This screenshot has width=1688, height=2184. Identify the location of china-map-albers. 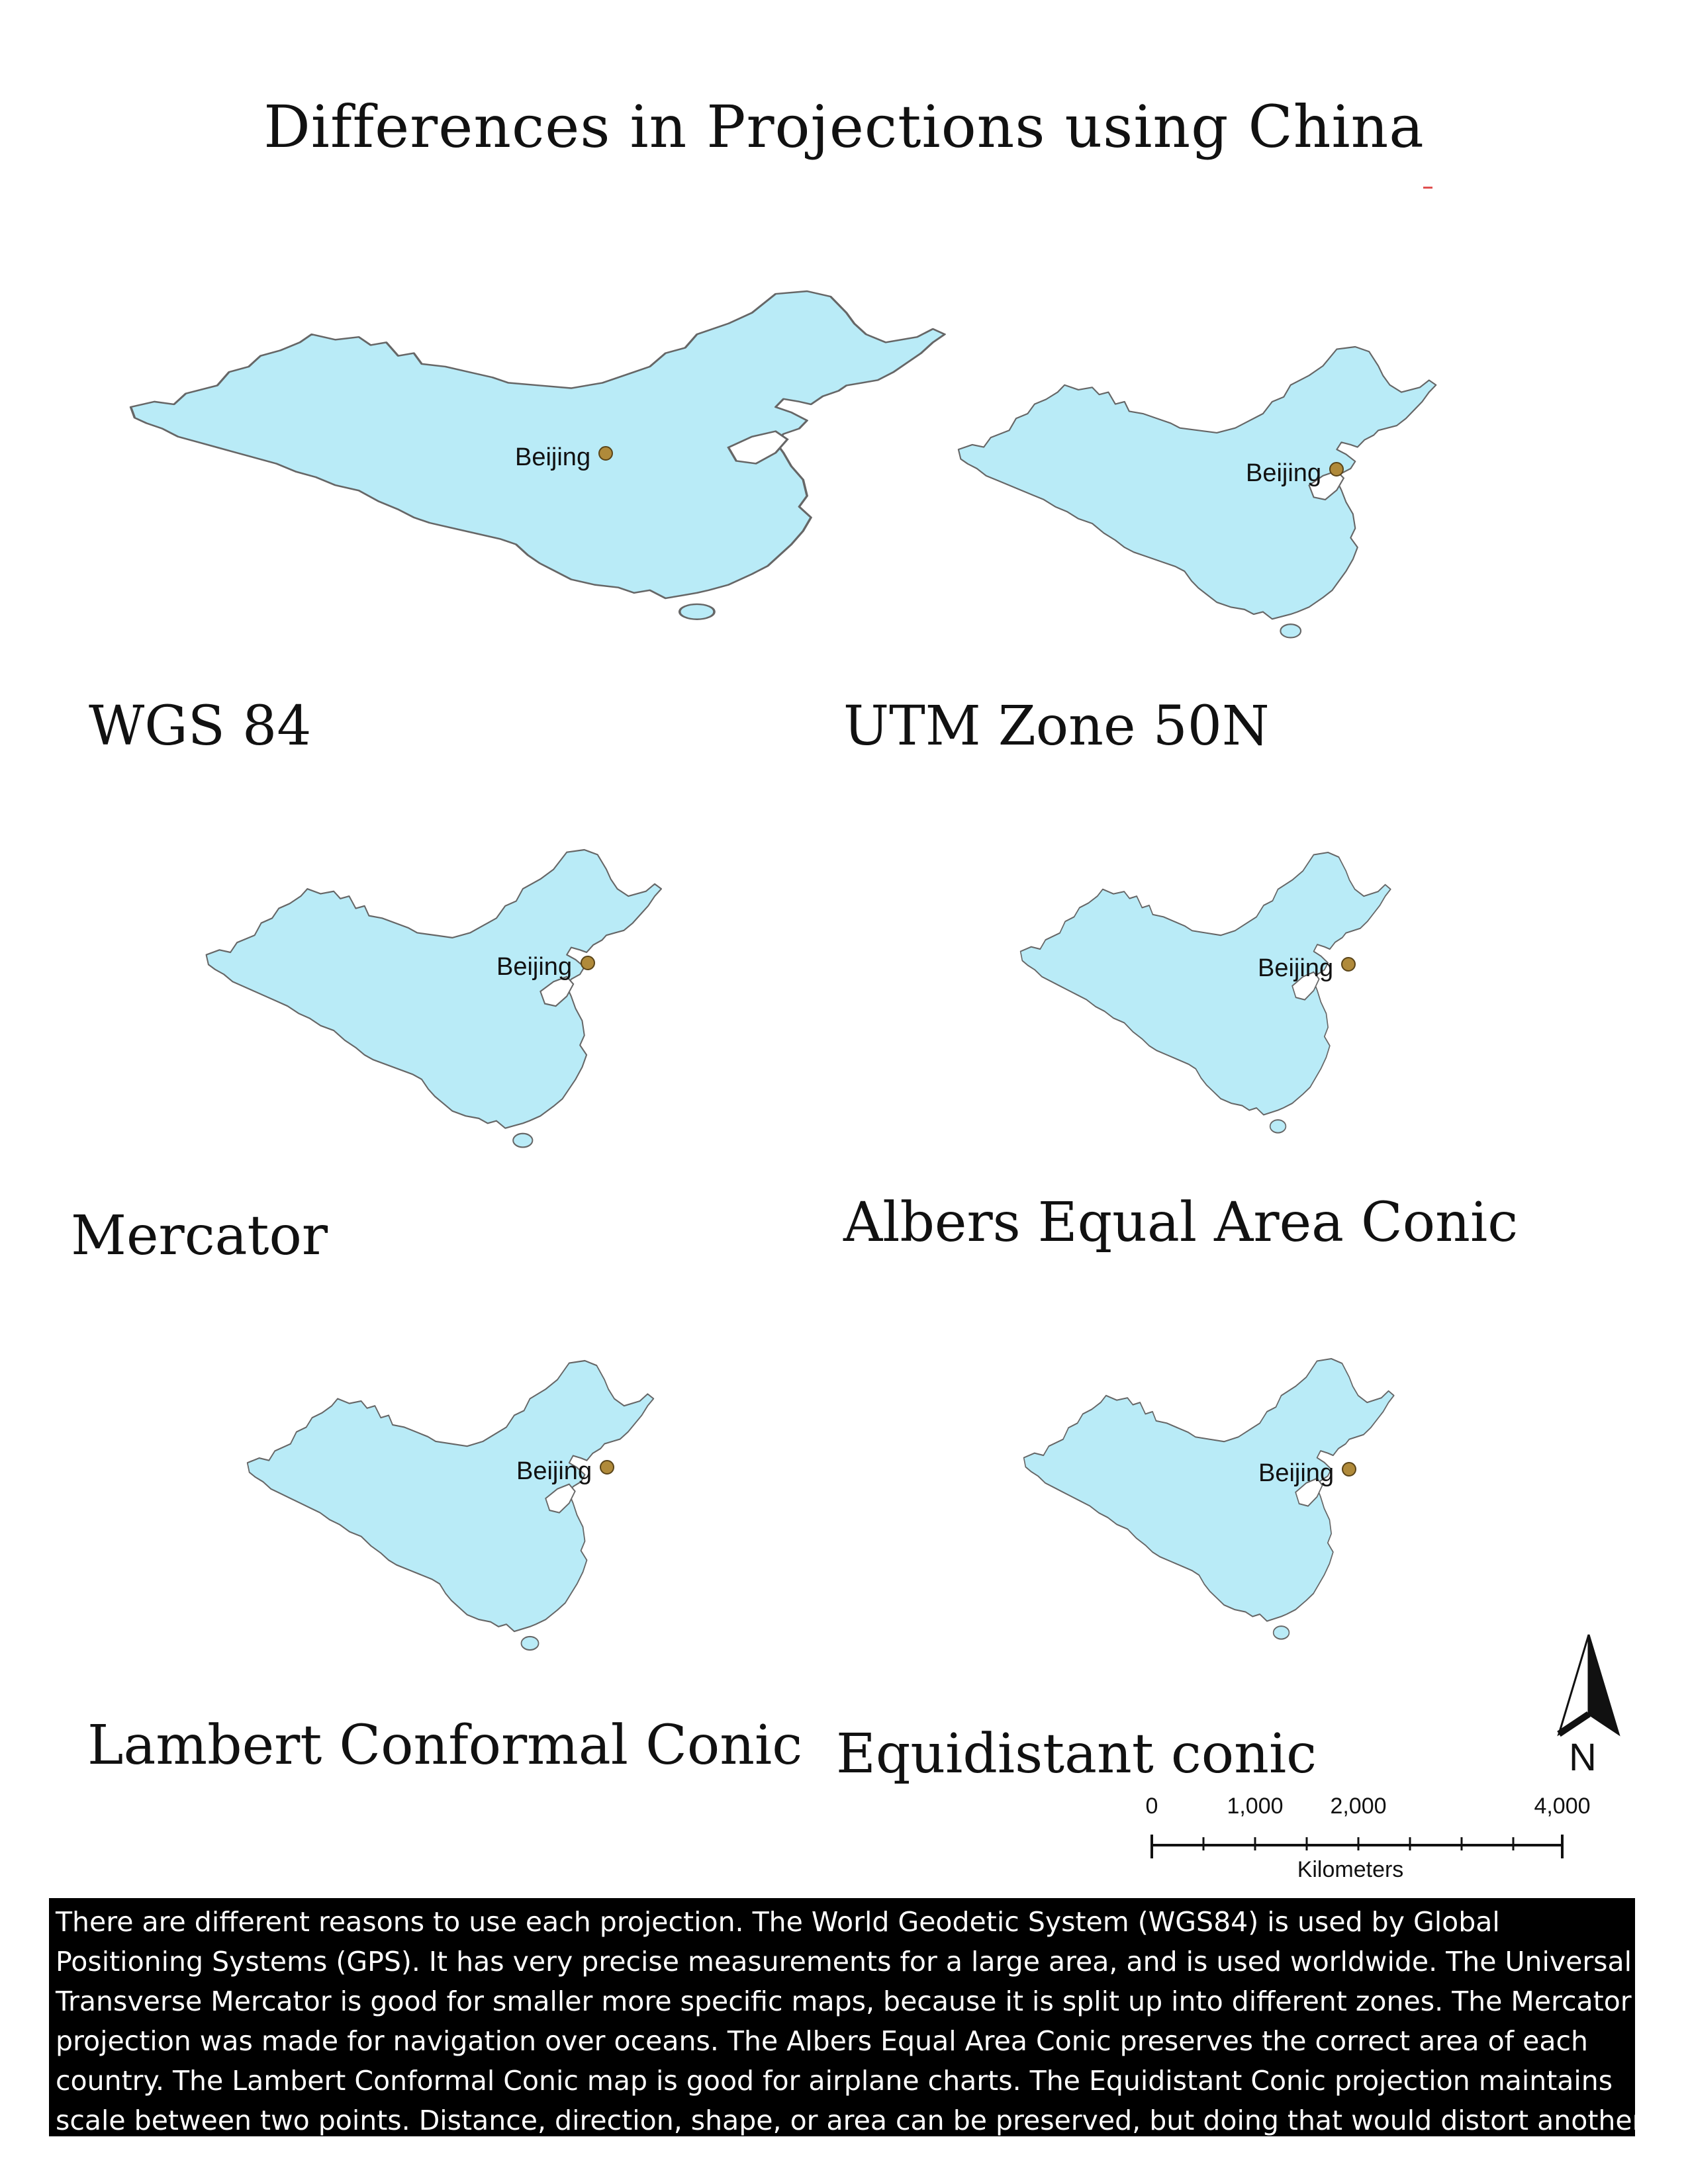
(1205, 993).